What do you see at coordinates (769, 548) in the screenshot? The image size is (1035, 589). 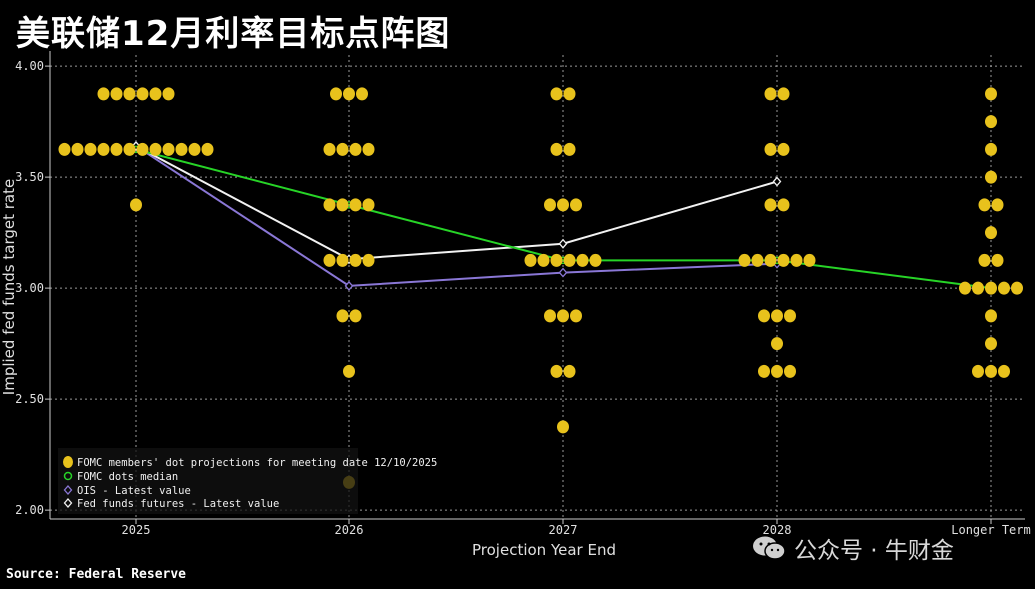 I see `wechat-icon` at bounding box center [769, 548].